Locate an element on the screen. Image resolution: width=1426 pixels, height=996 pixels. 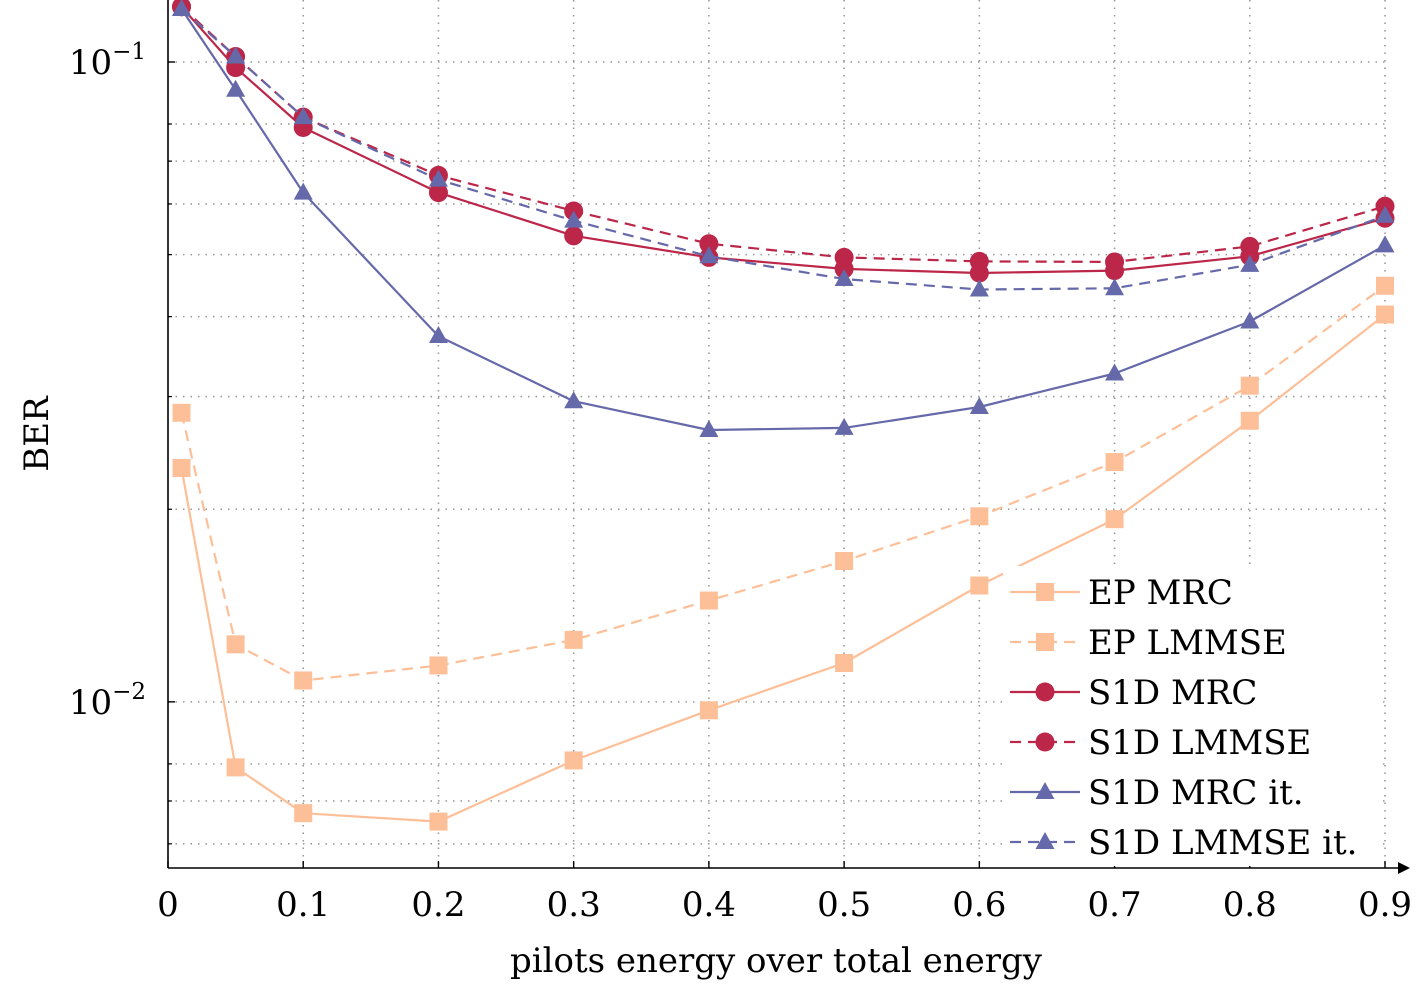
y-tick-exponent: −2 is located at coordinates (129, 692).